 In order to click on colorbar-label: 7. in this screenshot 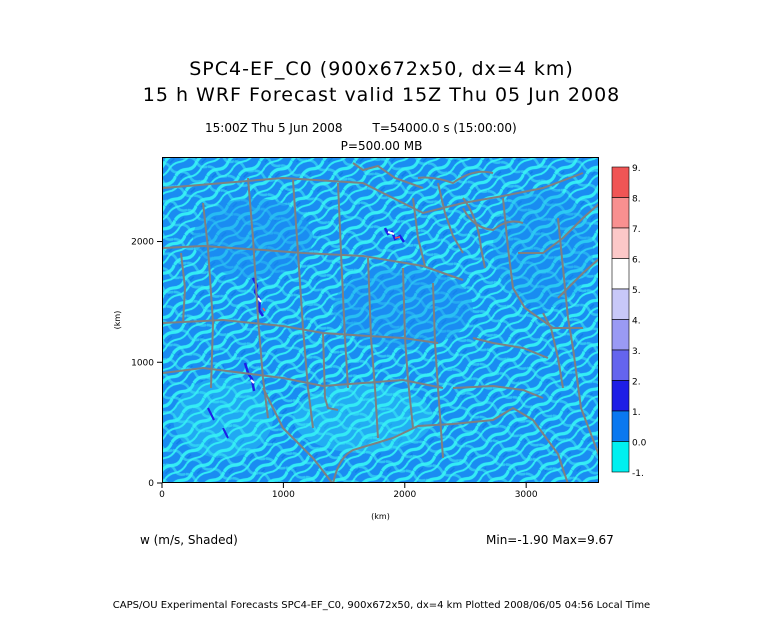, I will do `click(636, 230)`.